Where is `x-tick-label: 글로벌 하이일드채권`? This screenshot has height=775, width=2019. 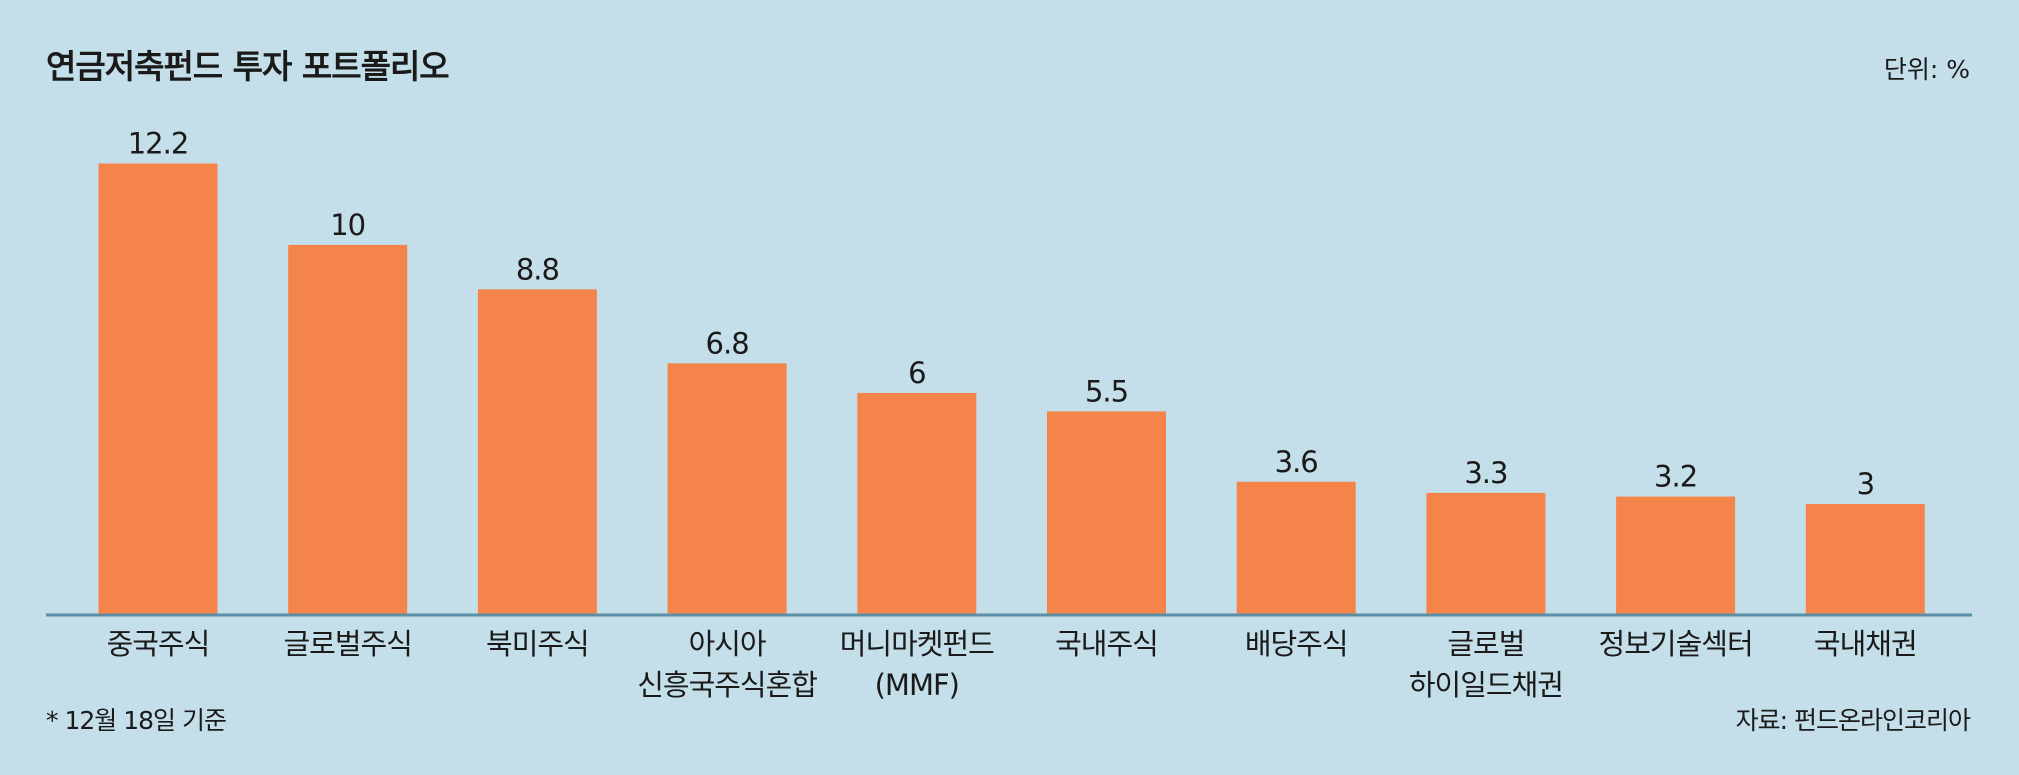
x-tick-label: 글로벌 하이일드채권 is located at coordinates (1486, 664).